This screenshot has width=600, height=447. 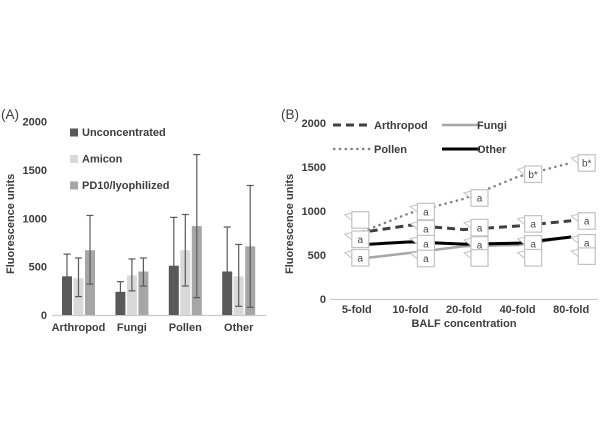 What do you see at coordinates (464, 324) in the screenshot?
I see `chart-b-x-axis-title: BALF concentration` at bounding box center [464, 324].